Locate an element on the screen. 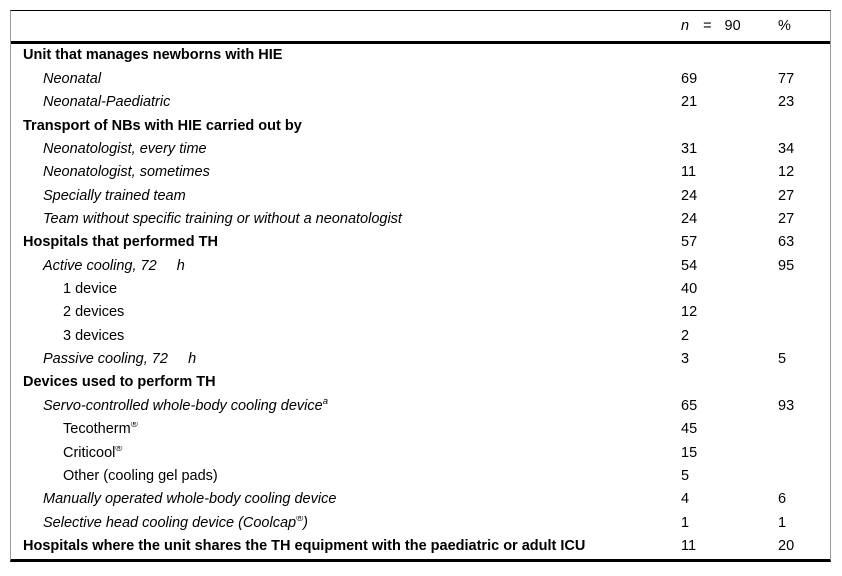  row-n-value: 54 is located at coordinates (689, 265).